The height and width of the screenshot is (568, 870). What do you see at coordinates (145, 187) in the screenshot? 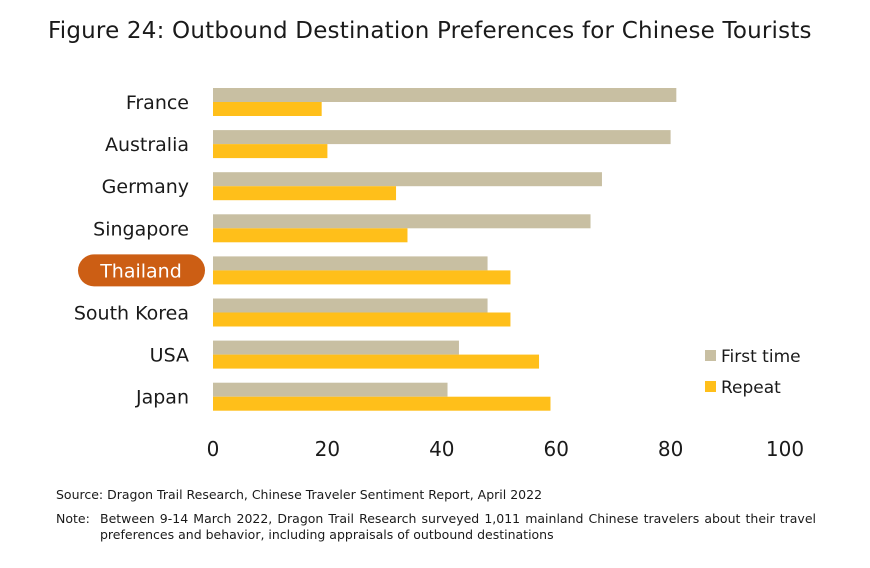
I see `category-label-germany: Germany` at bounding box center [145, 187].